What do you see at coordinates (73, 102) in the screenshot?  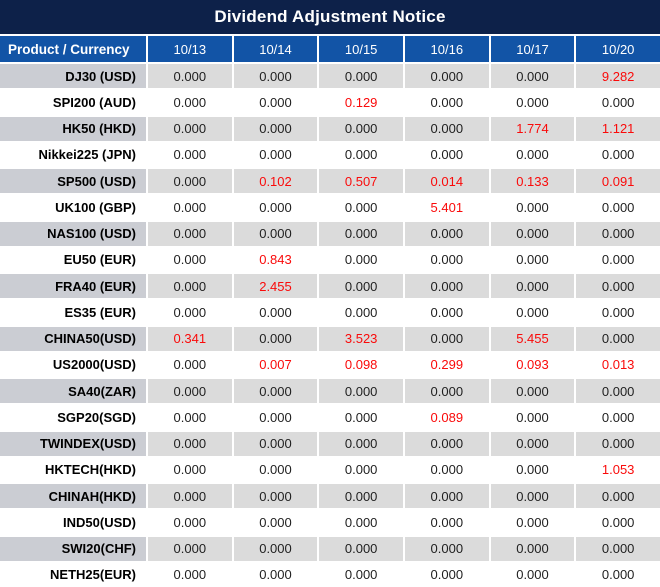 I see `product-label: SPI200 (AUD)` at bounding box center [73, 102].